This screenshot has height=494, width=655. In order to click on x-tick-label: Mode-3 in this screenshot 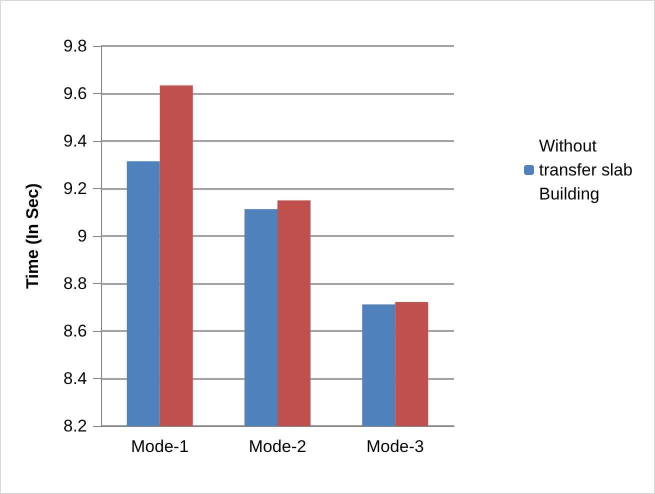, I will do `click(395, 446)`.